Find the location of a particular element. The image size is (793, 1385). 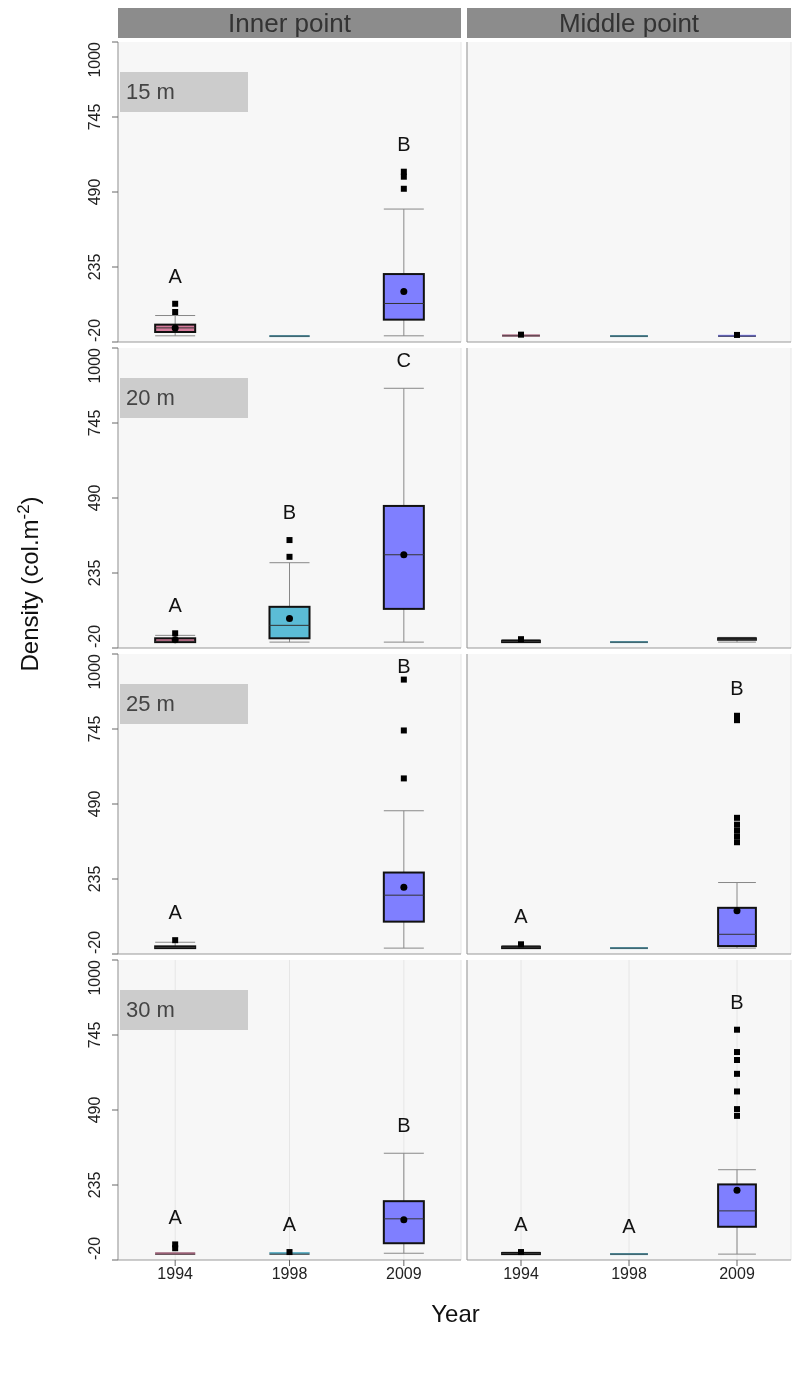

x-axis-title: Year is located at coordinates (455, 1314).